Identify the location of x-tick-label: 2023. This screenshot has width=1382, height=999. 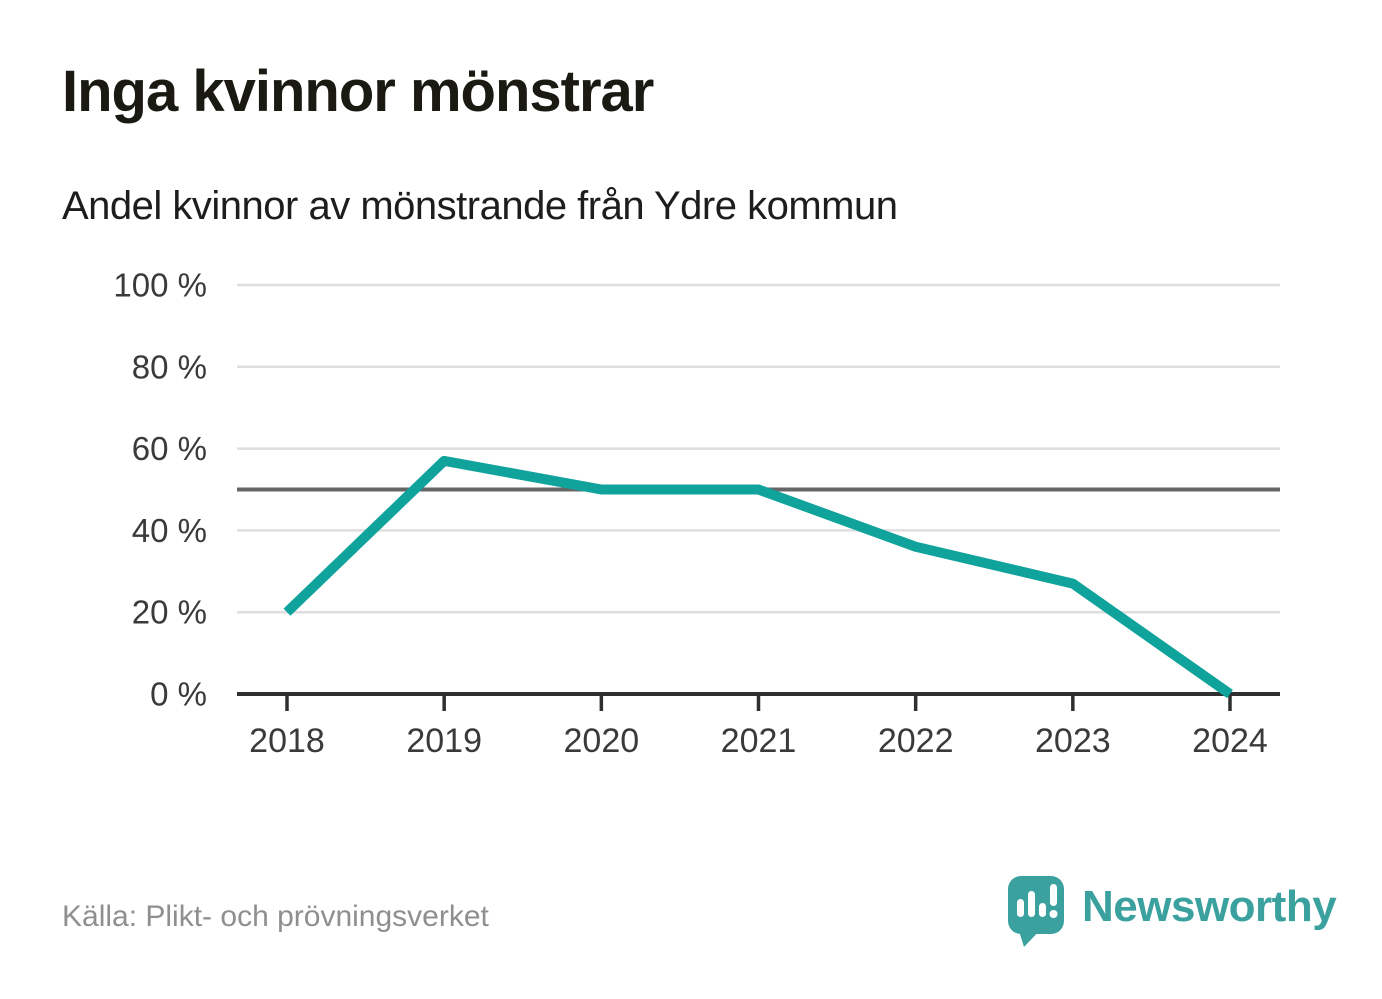
(1073, 741).